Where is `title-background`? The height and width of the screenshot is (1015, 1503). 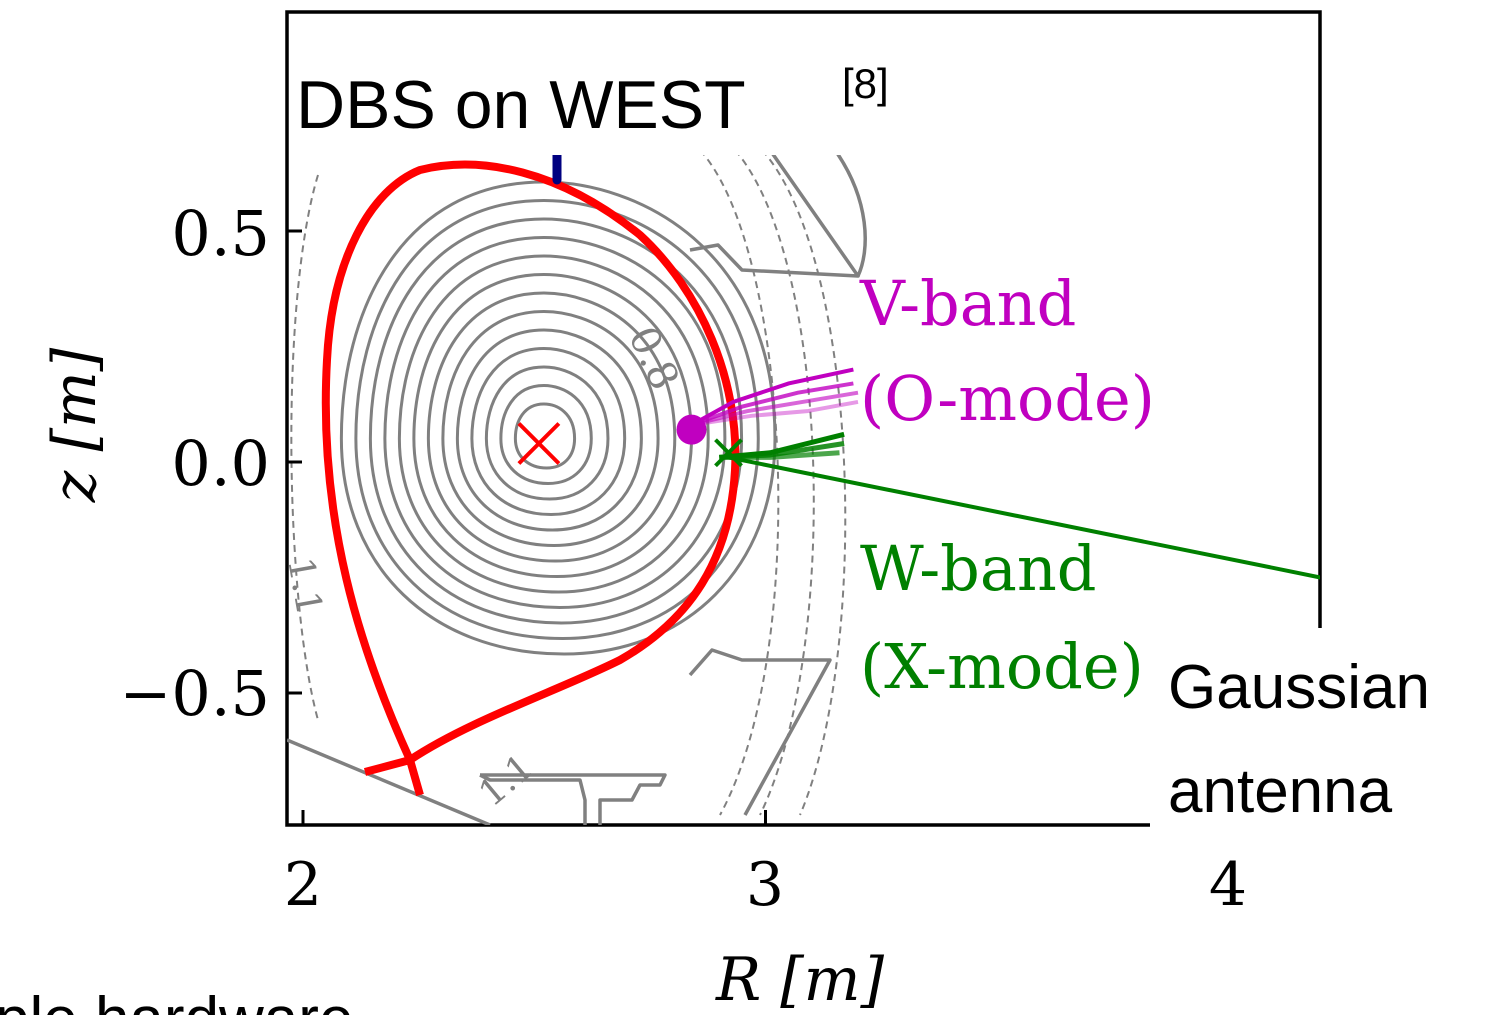 title-background is located at coordinates (610, 85).